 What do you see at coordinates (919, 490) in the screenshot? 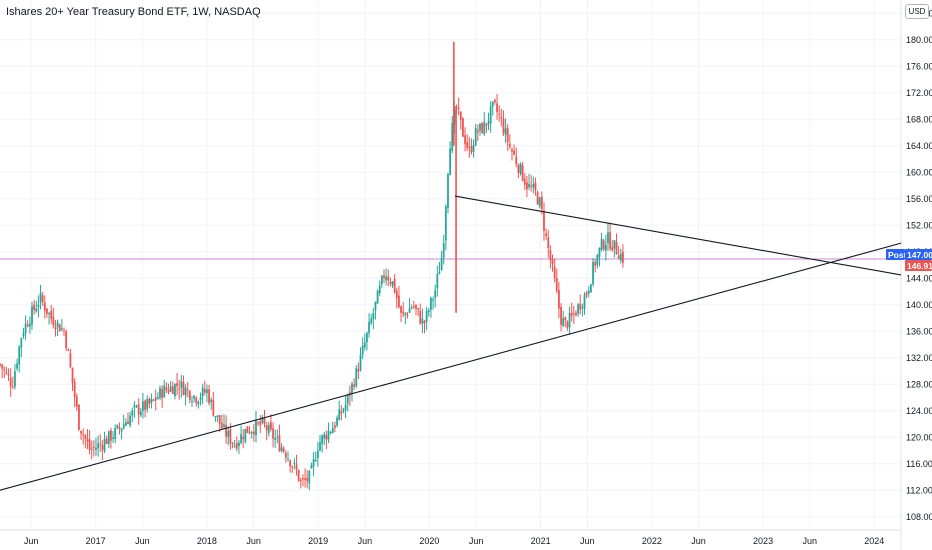
I see `price-tick-label: 112.00` at bounding box center [919, 490].